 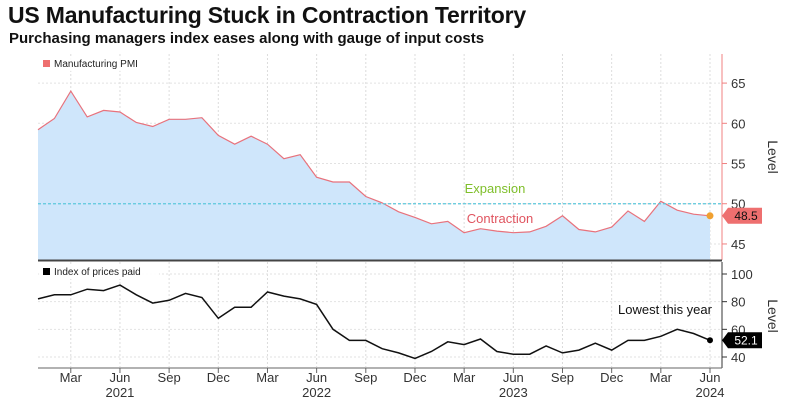 I want to click on prices-tick-label: 40, so click(x=738, y=357).